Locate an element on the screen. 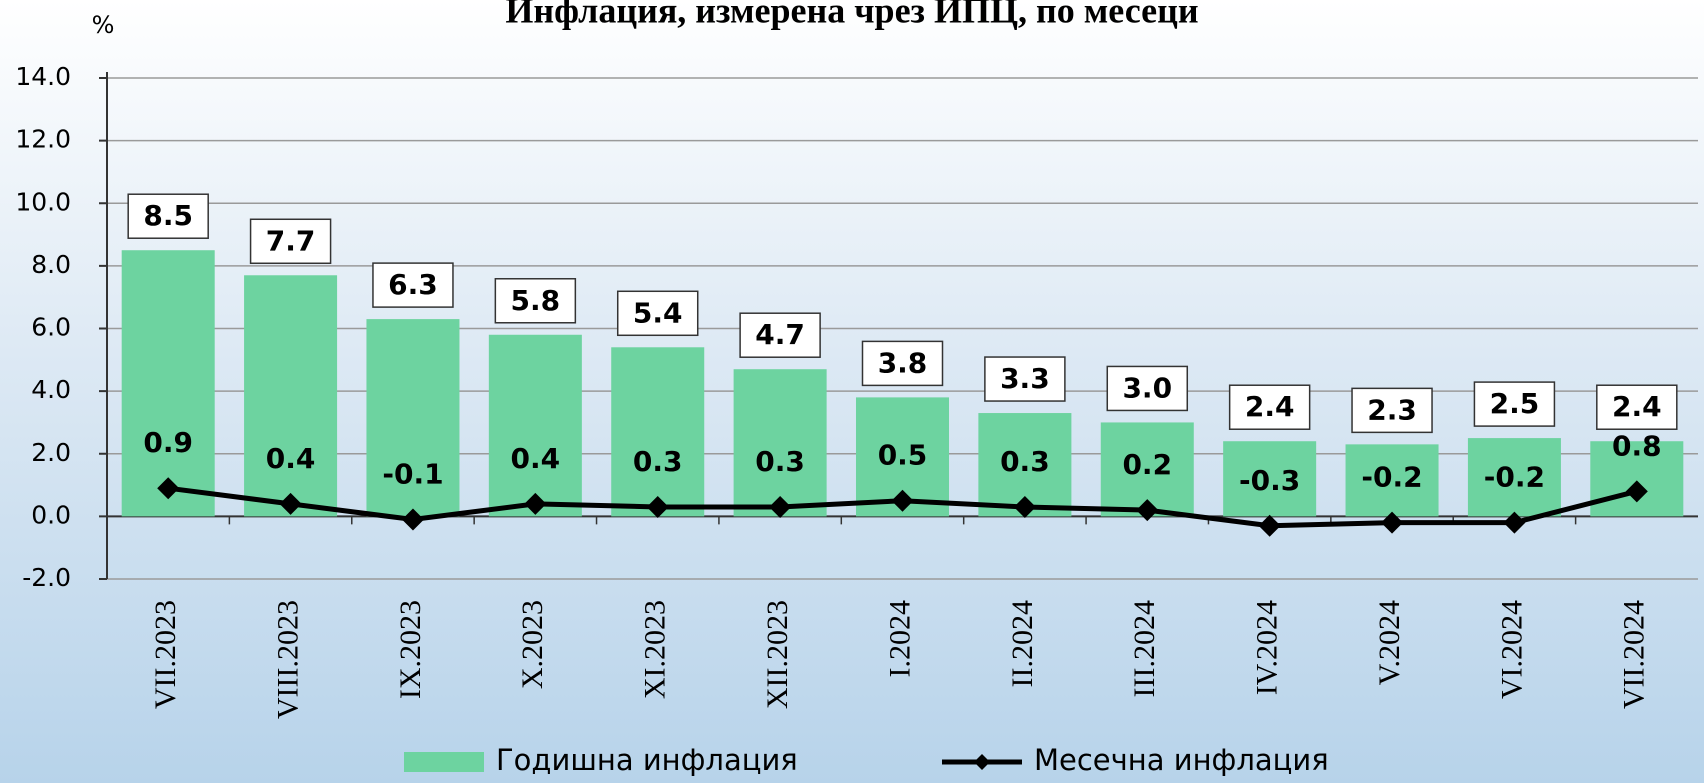 This screenshot has width=1704, height=783. x-tick-label: VII.2024 is located at coordinates (1634, 654).